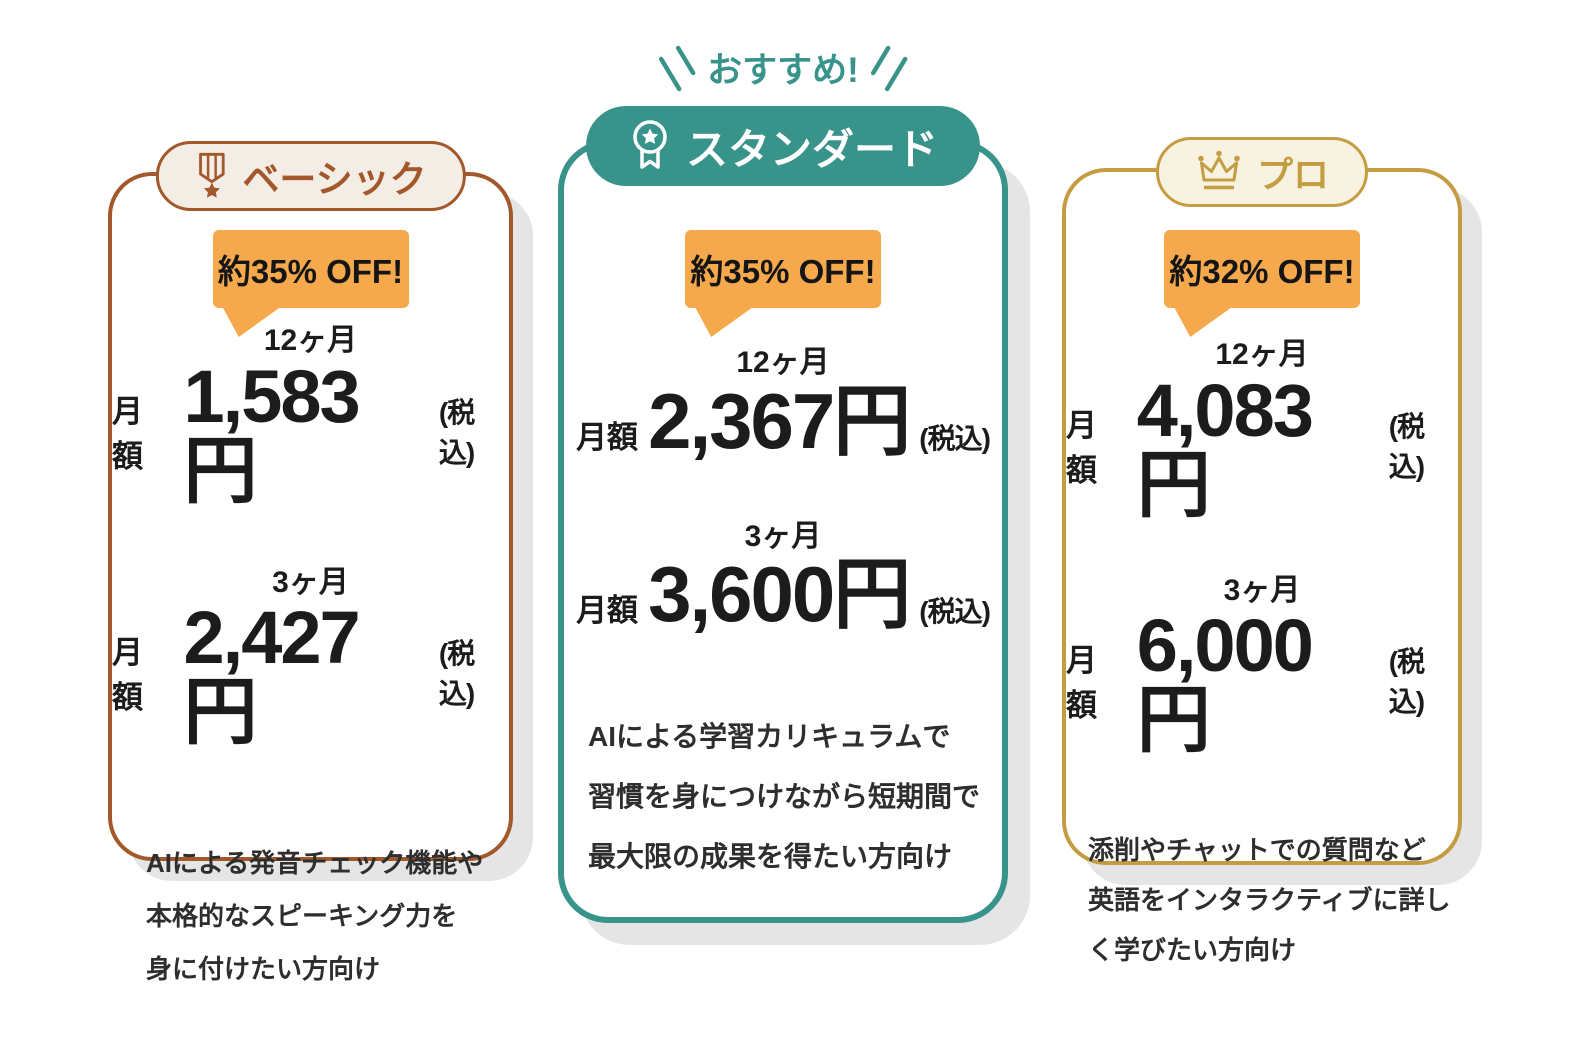 The image size is (1595, 1041). What do you see at coordinates (1262, 271) in the screenshot?
I see `discount-label: 約32% OFF!` at bounding box center [1262, 271].